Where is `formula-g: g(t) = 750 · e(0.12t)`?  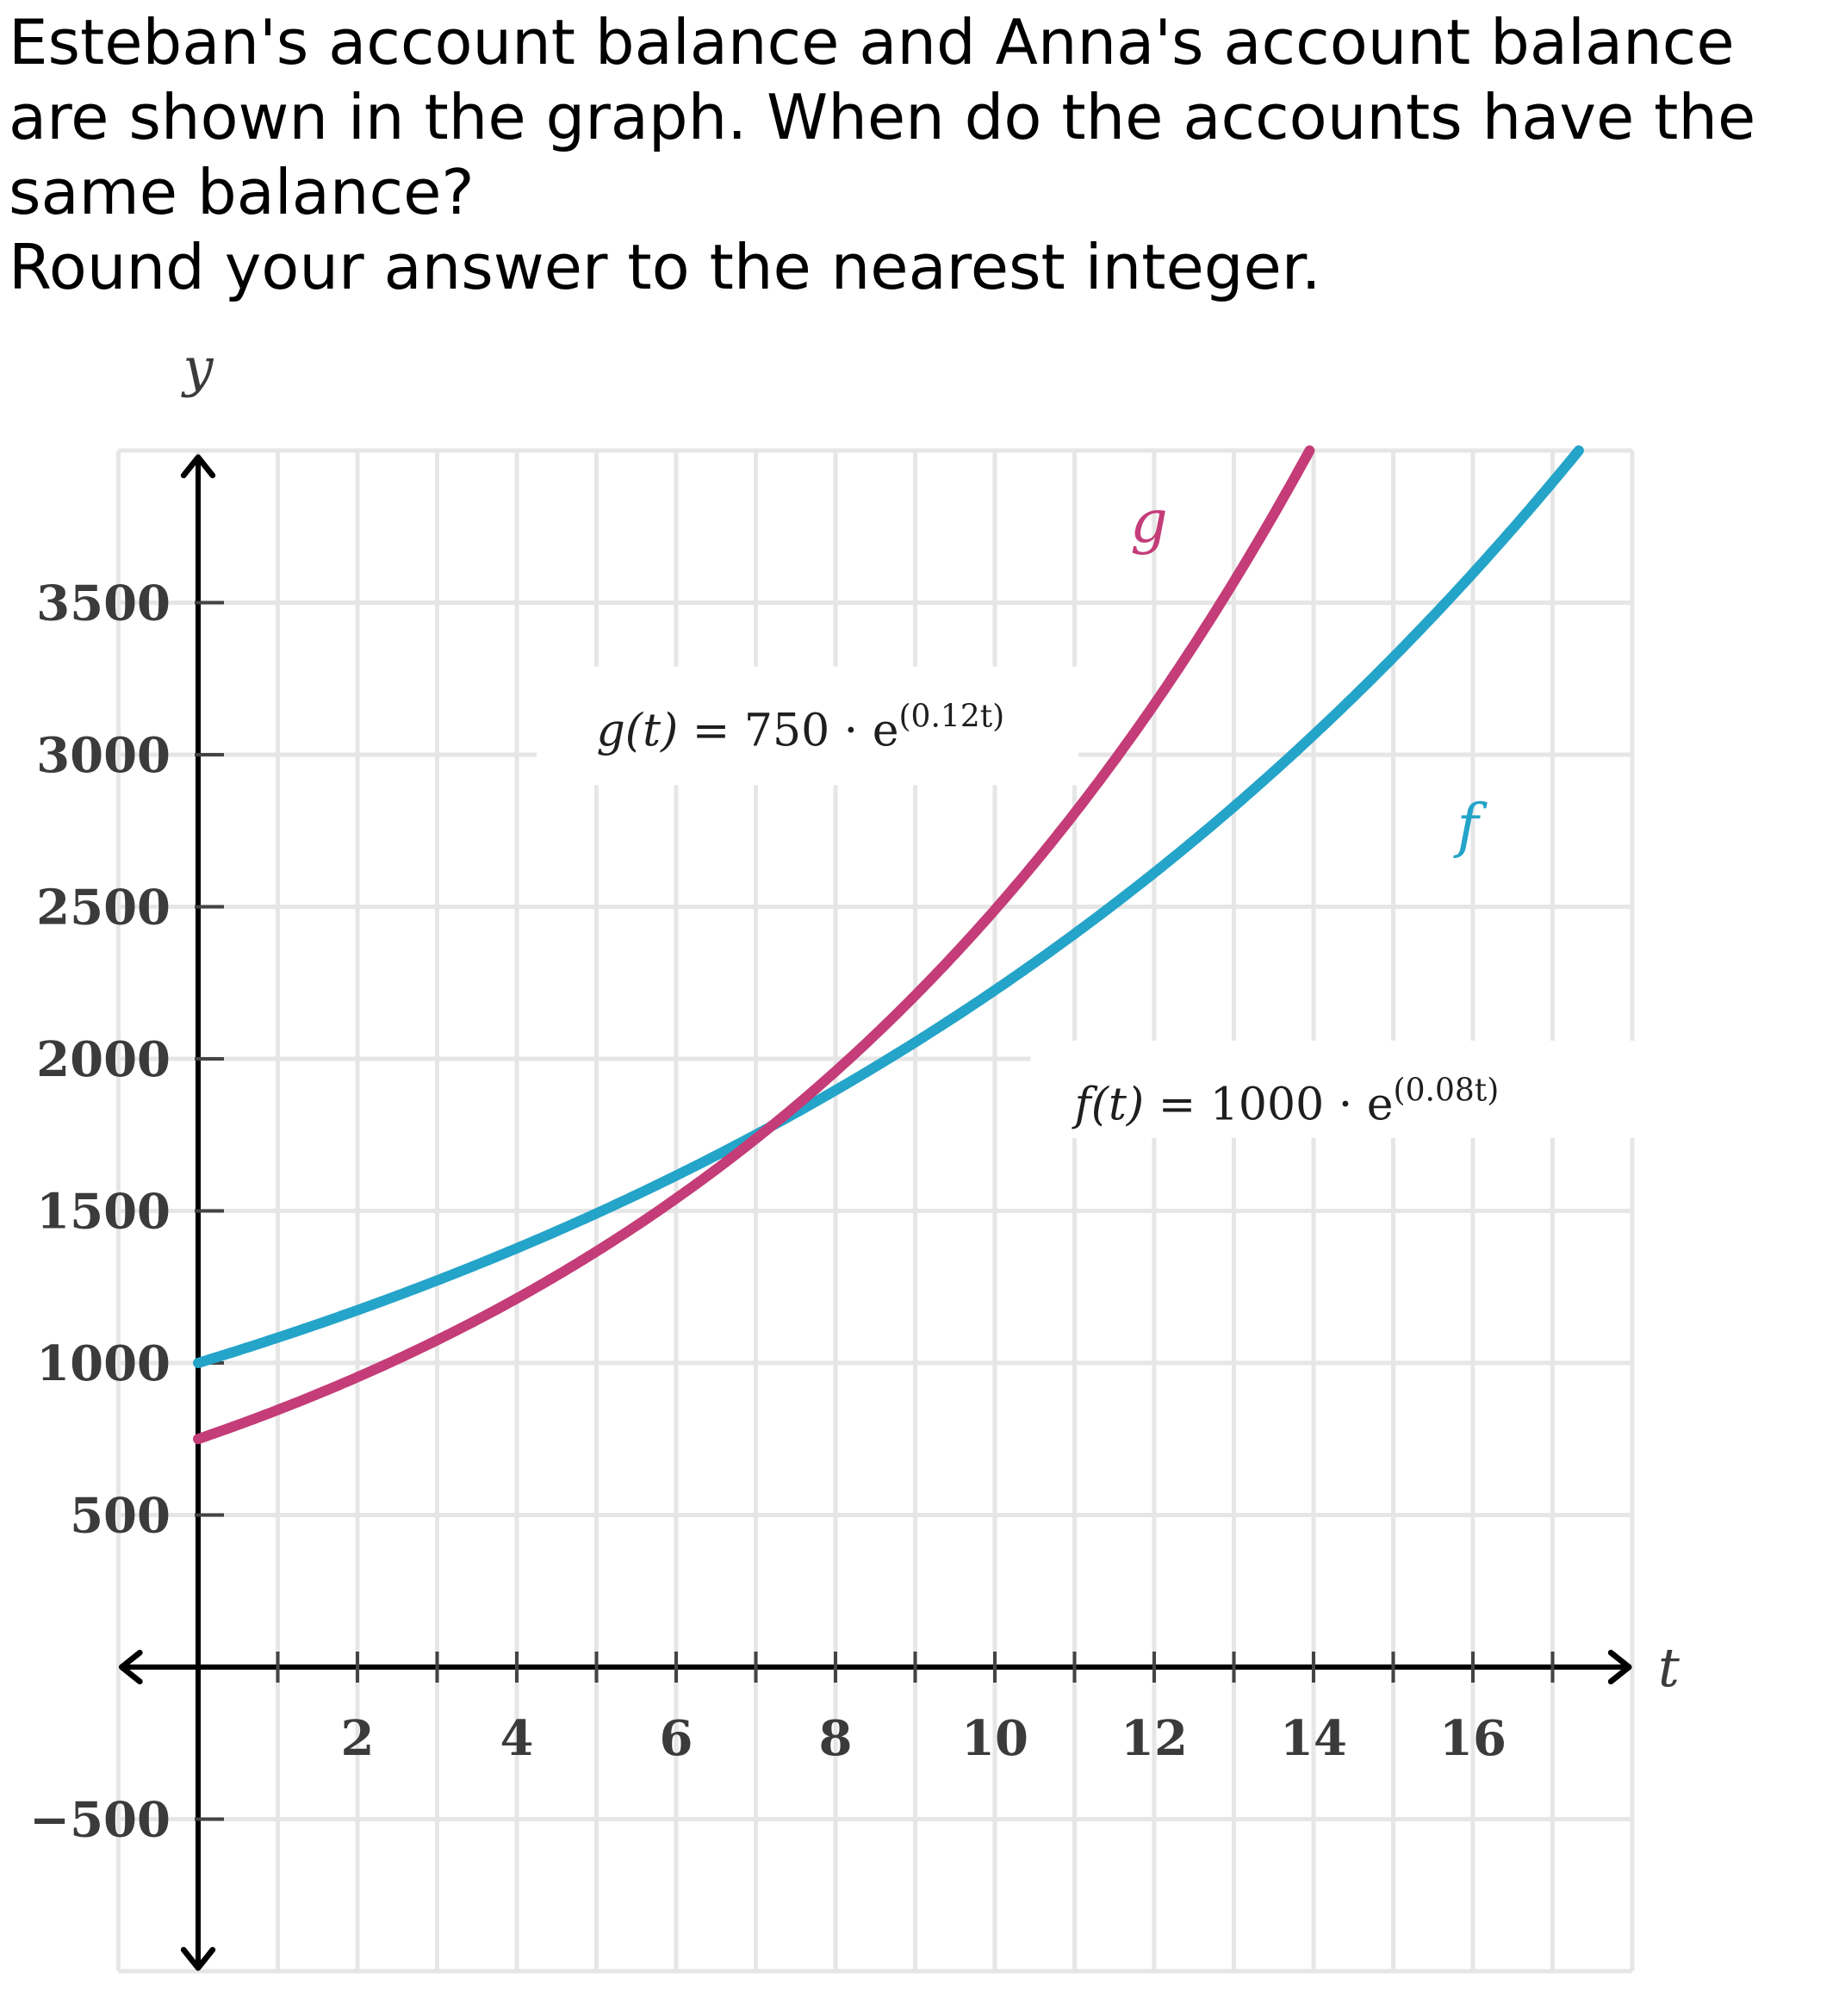
formula-g: g(t) = 750 · e(0.12t) is located at coordinates (801, 728).